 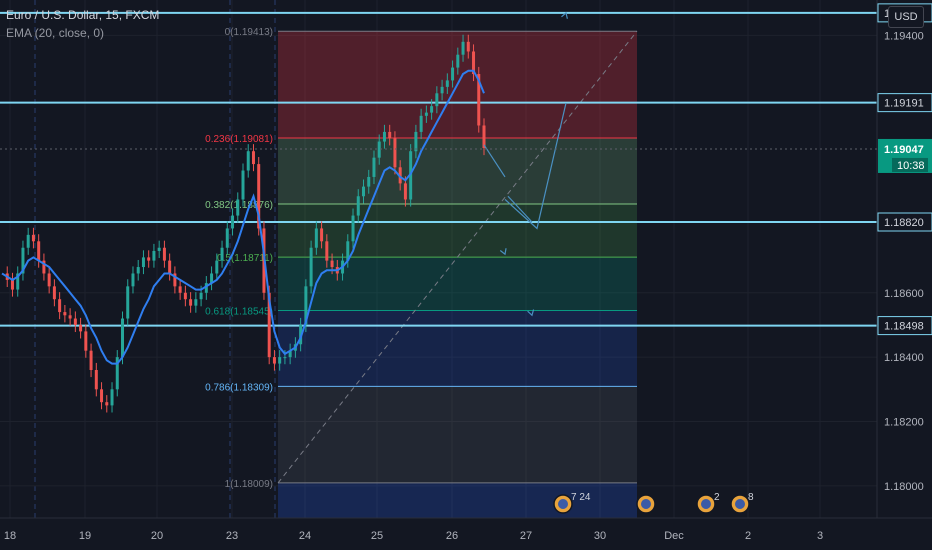 I want to click on ema-indicator-label: EMA (20, close, 0), so click(x=55, y=33).